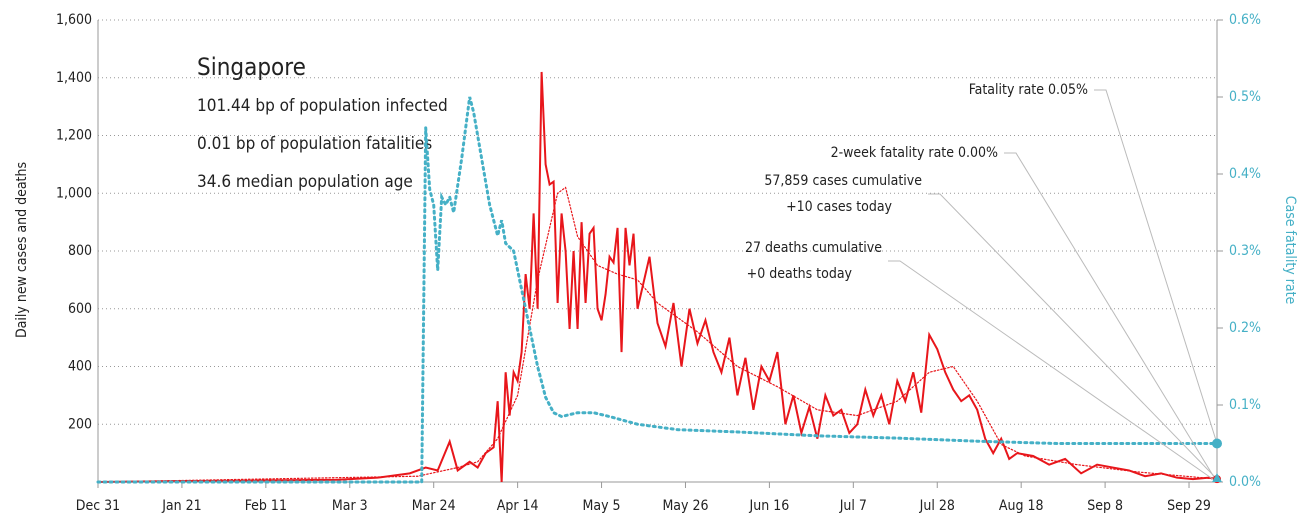  Describe the element at coordinates (1189, 506) in the screenshot. I see `x-tick-label: Sep 29` at that location.